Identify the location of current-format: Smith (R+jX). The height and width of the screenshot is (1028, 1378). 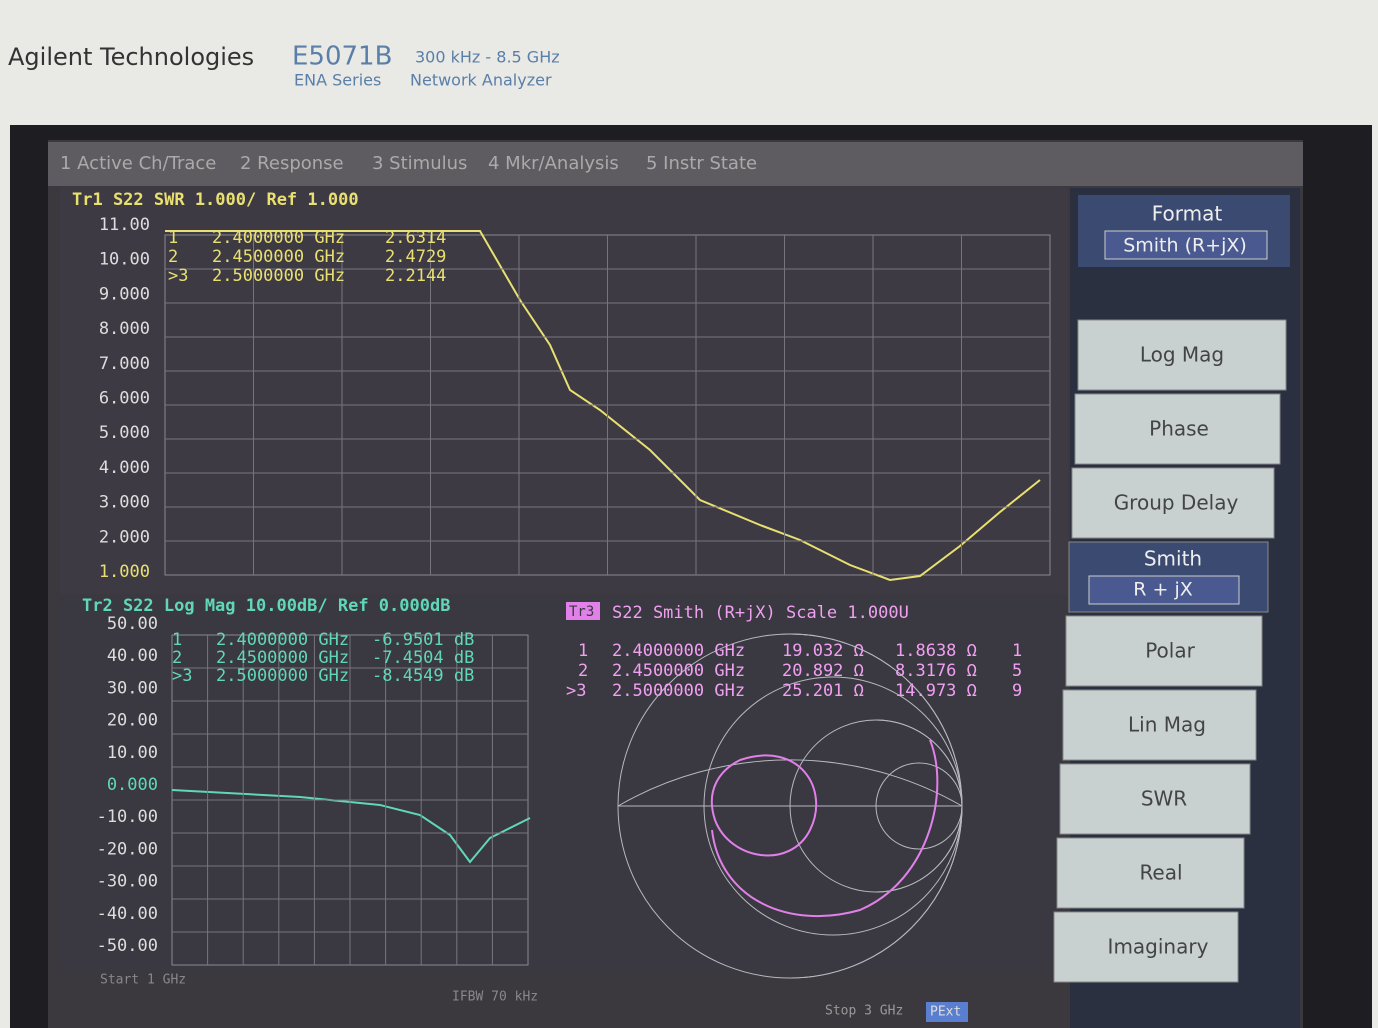
(1185, 246).